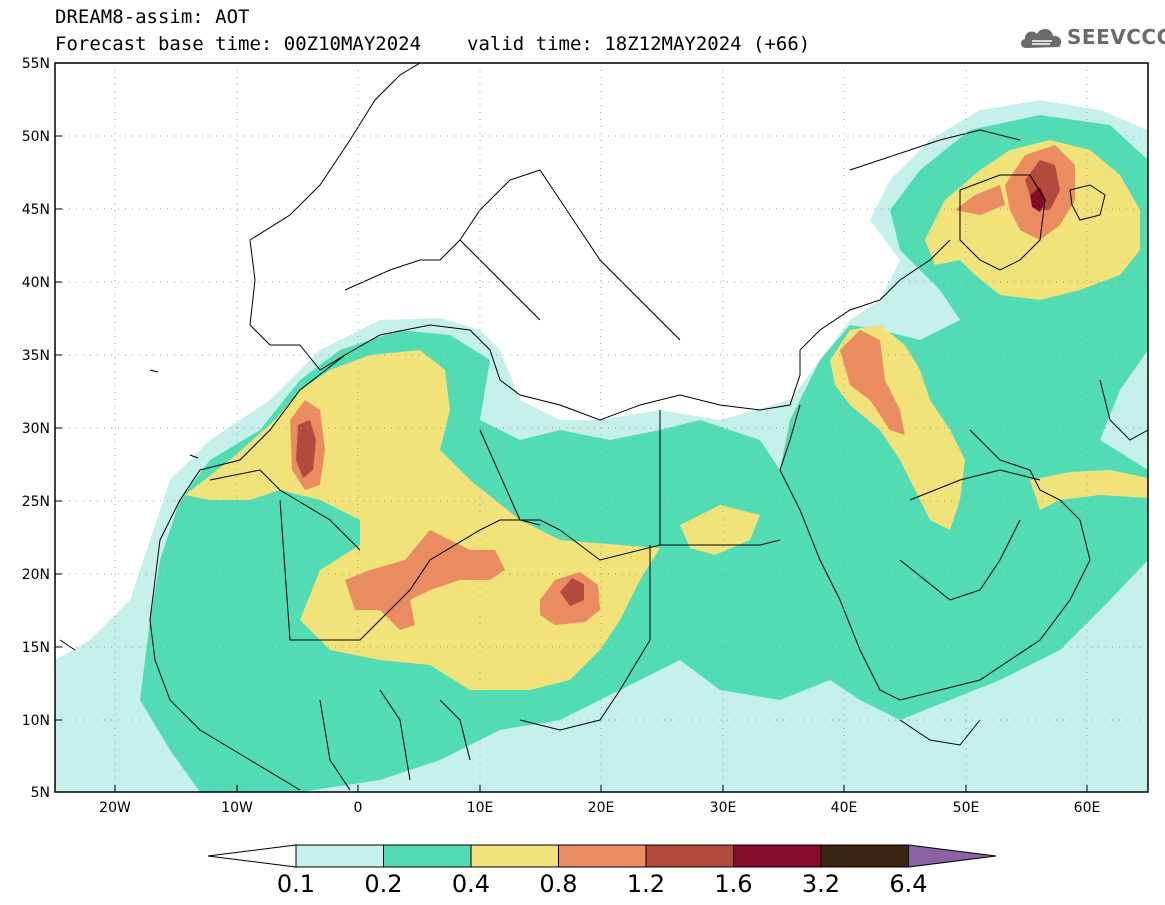 This screenshot has width=1165, height=905. Describe the element at coordinates (238, 44) in the screenshot. I see `base-time: Forecast base time: 00Z10MAY2024` at that location.